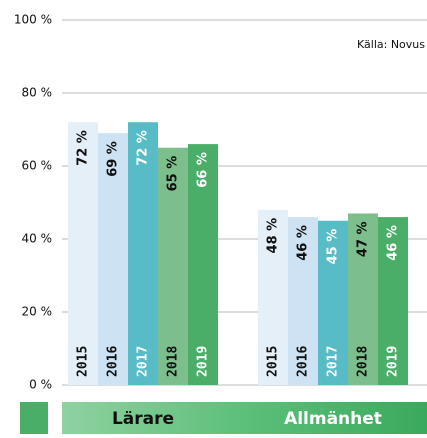 The height and width of the screenshot is (438, 427). I want to click on value-label: 69 %, so click(113, 159).